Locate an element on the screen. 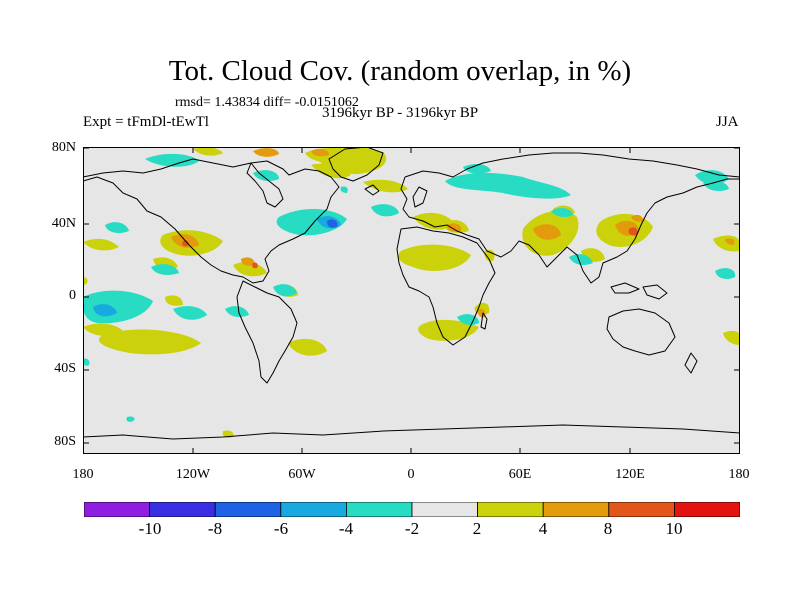 The image size is (800, 600). period-label: 3196kyr BP - 3196kyr BP is located at coordinates (400, 113).